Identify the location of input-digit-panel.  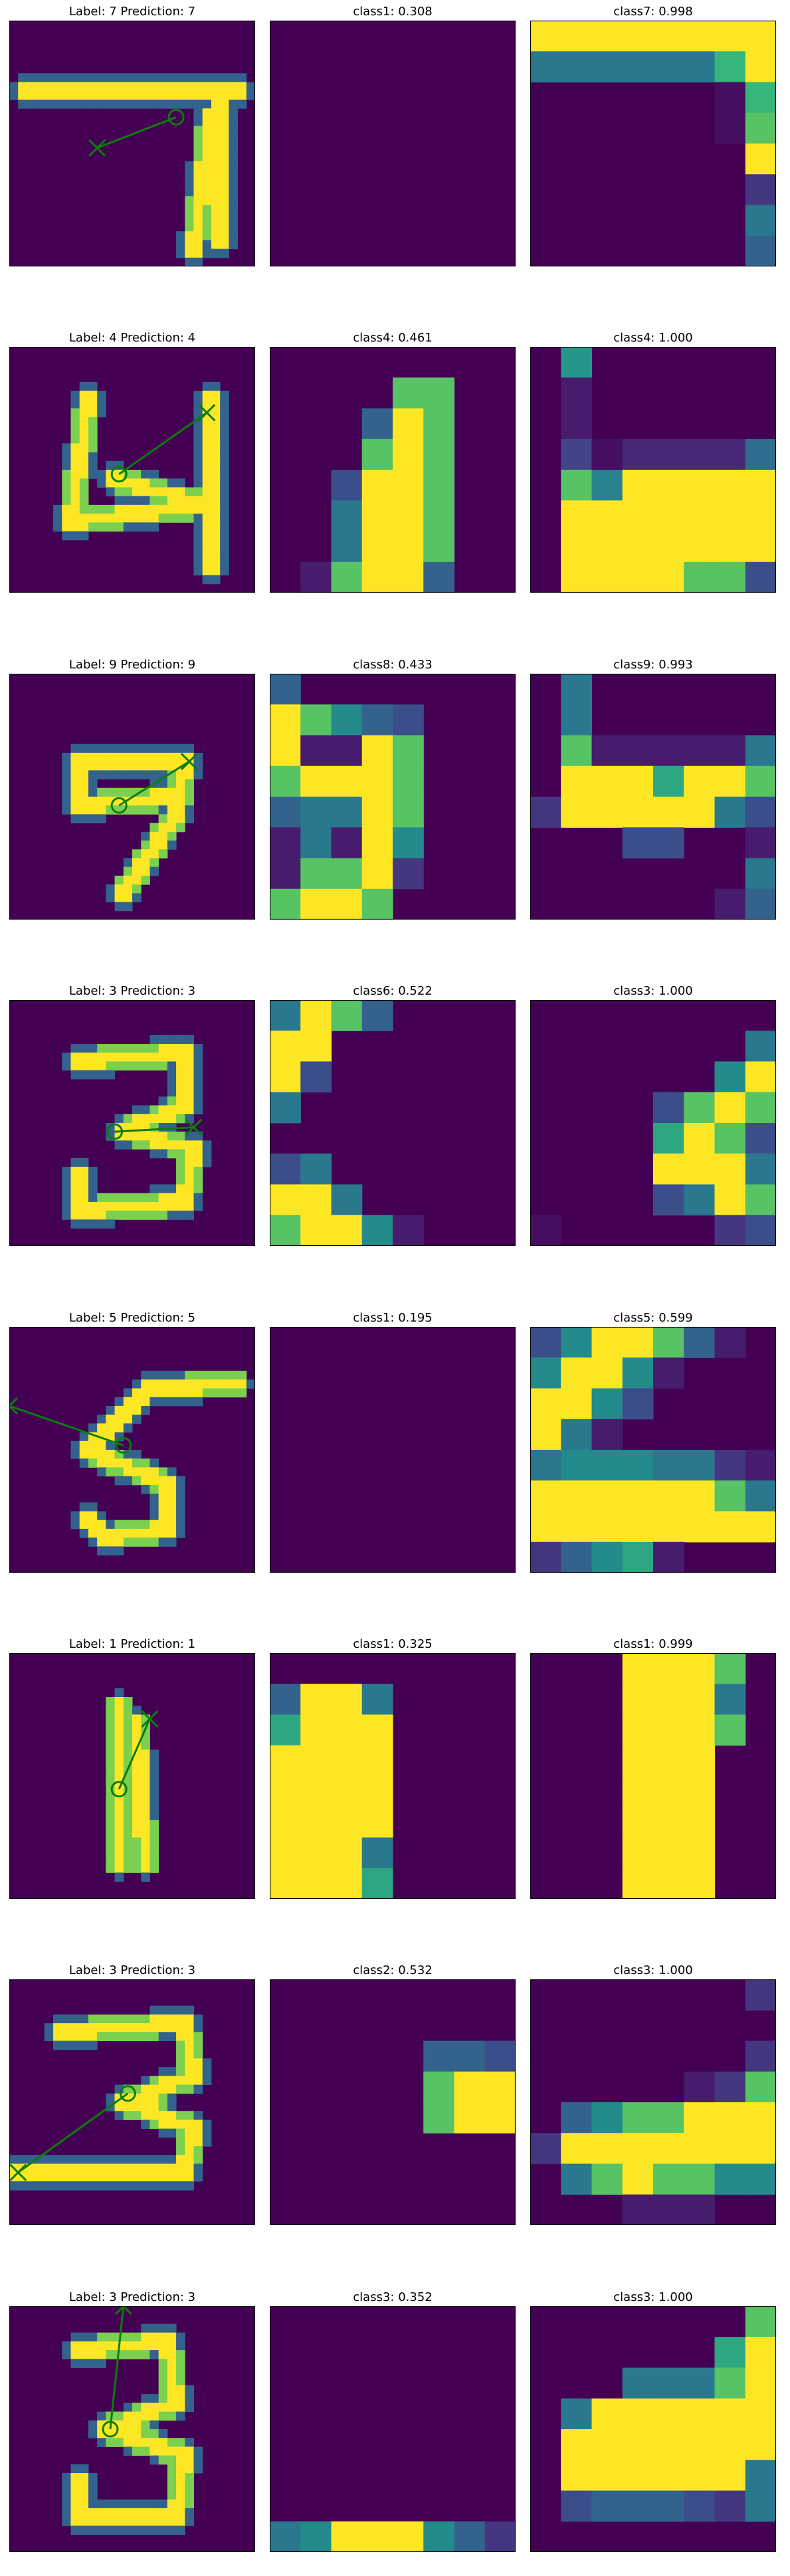
(132, 1123).